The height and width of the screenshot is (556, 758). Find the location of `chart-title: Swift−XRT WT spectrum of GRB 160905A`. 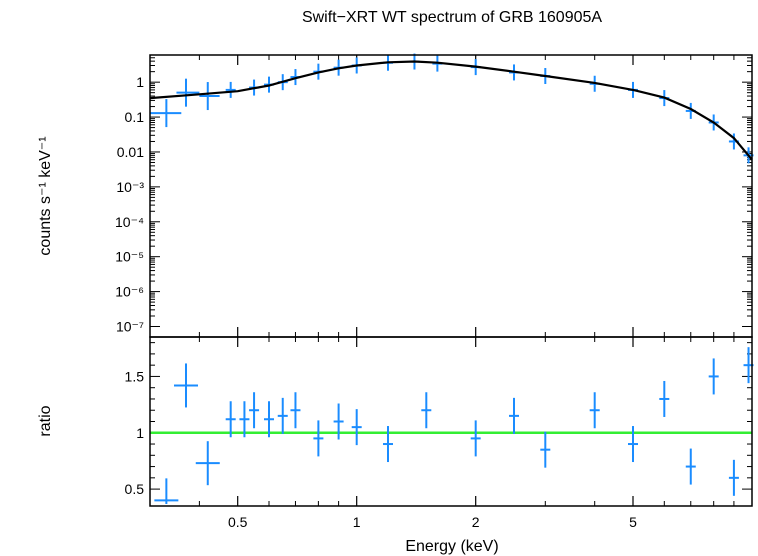

chart-title: Swift−XRT WT spectrum of GRB 160905A is located at coordinates (452, 17).